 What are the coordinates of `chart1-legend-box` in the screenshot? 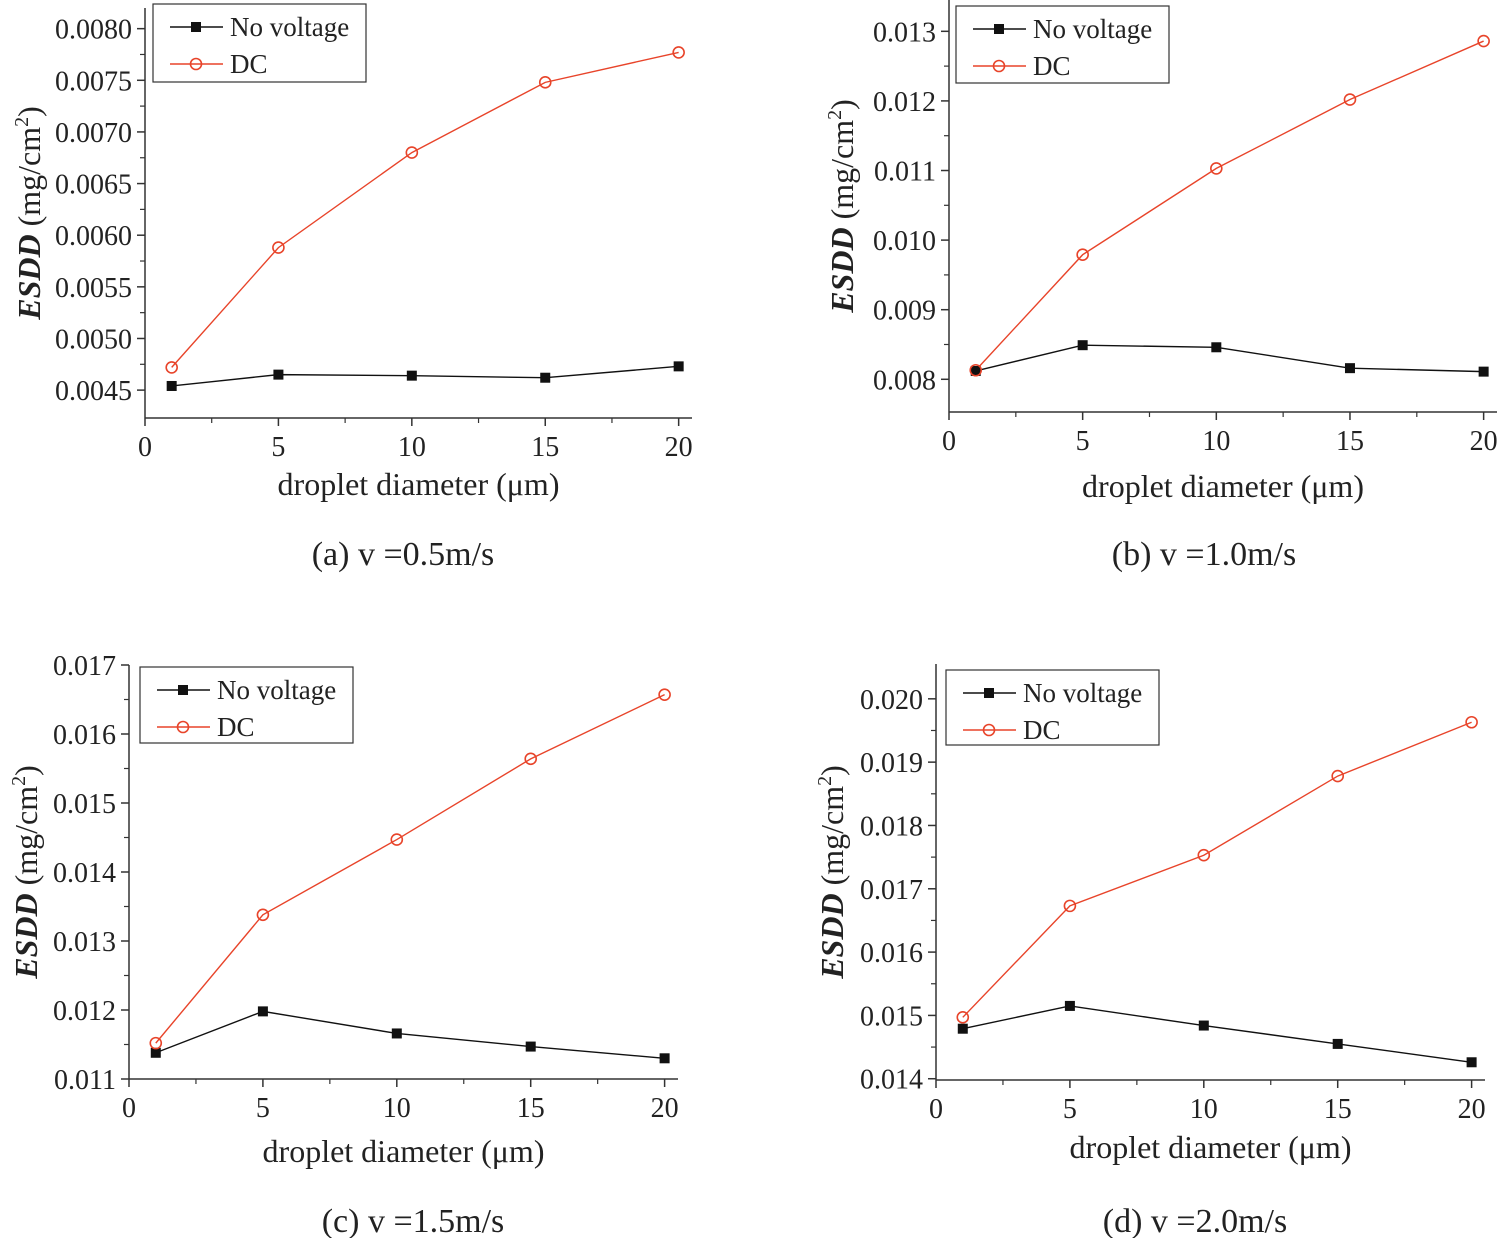 It's located at (259, 43).